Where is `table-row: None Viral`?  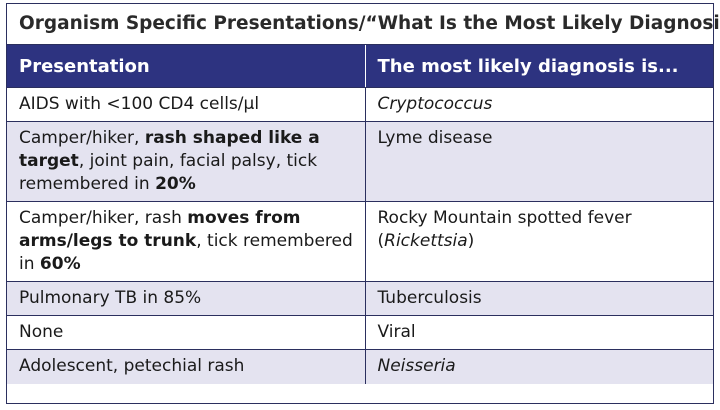
table-row: None Viral is located at coordinates (360, 332).